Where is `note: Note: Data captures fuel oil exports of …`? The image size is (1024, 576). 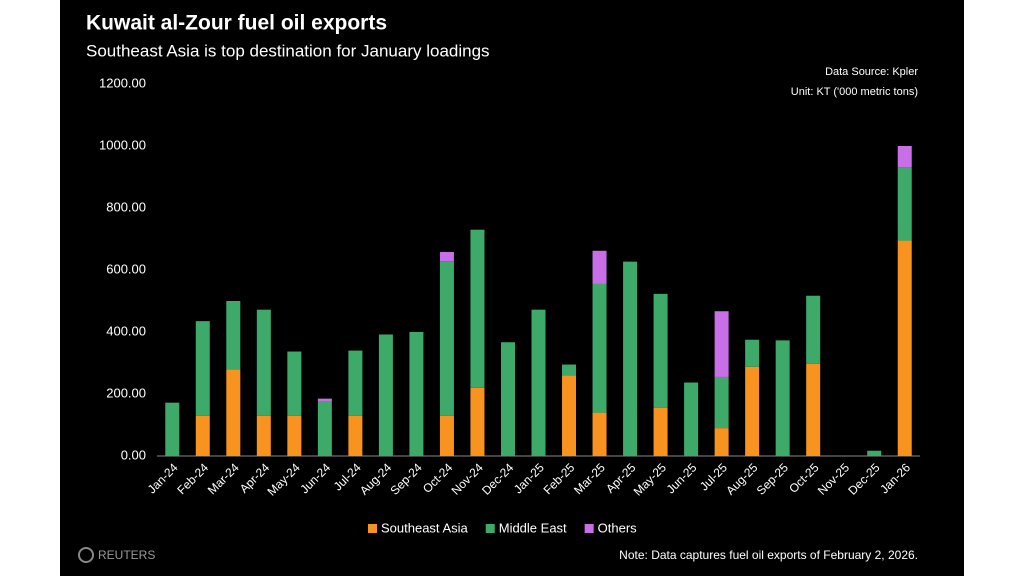
note: Note: Data captures fuel oil exports of … is located at coordinates (768, 555).